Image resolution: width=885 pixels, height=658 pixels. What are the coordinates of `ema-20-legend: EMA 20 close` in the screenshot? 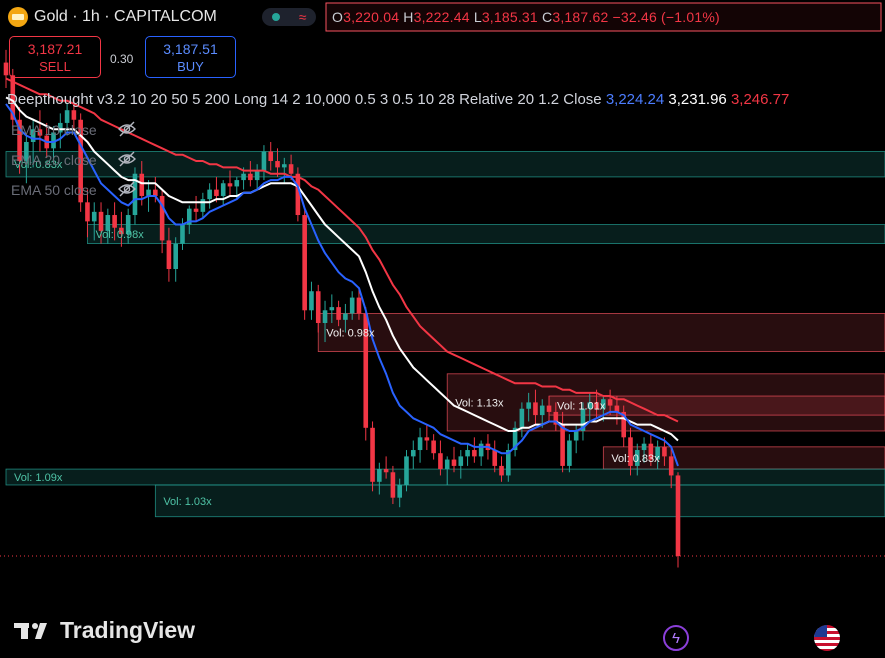 It's located at (73, 159).